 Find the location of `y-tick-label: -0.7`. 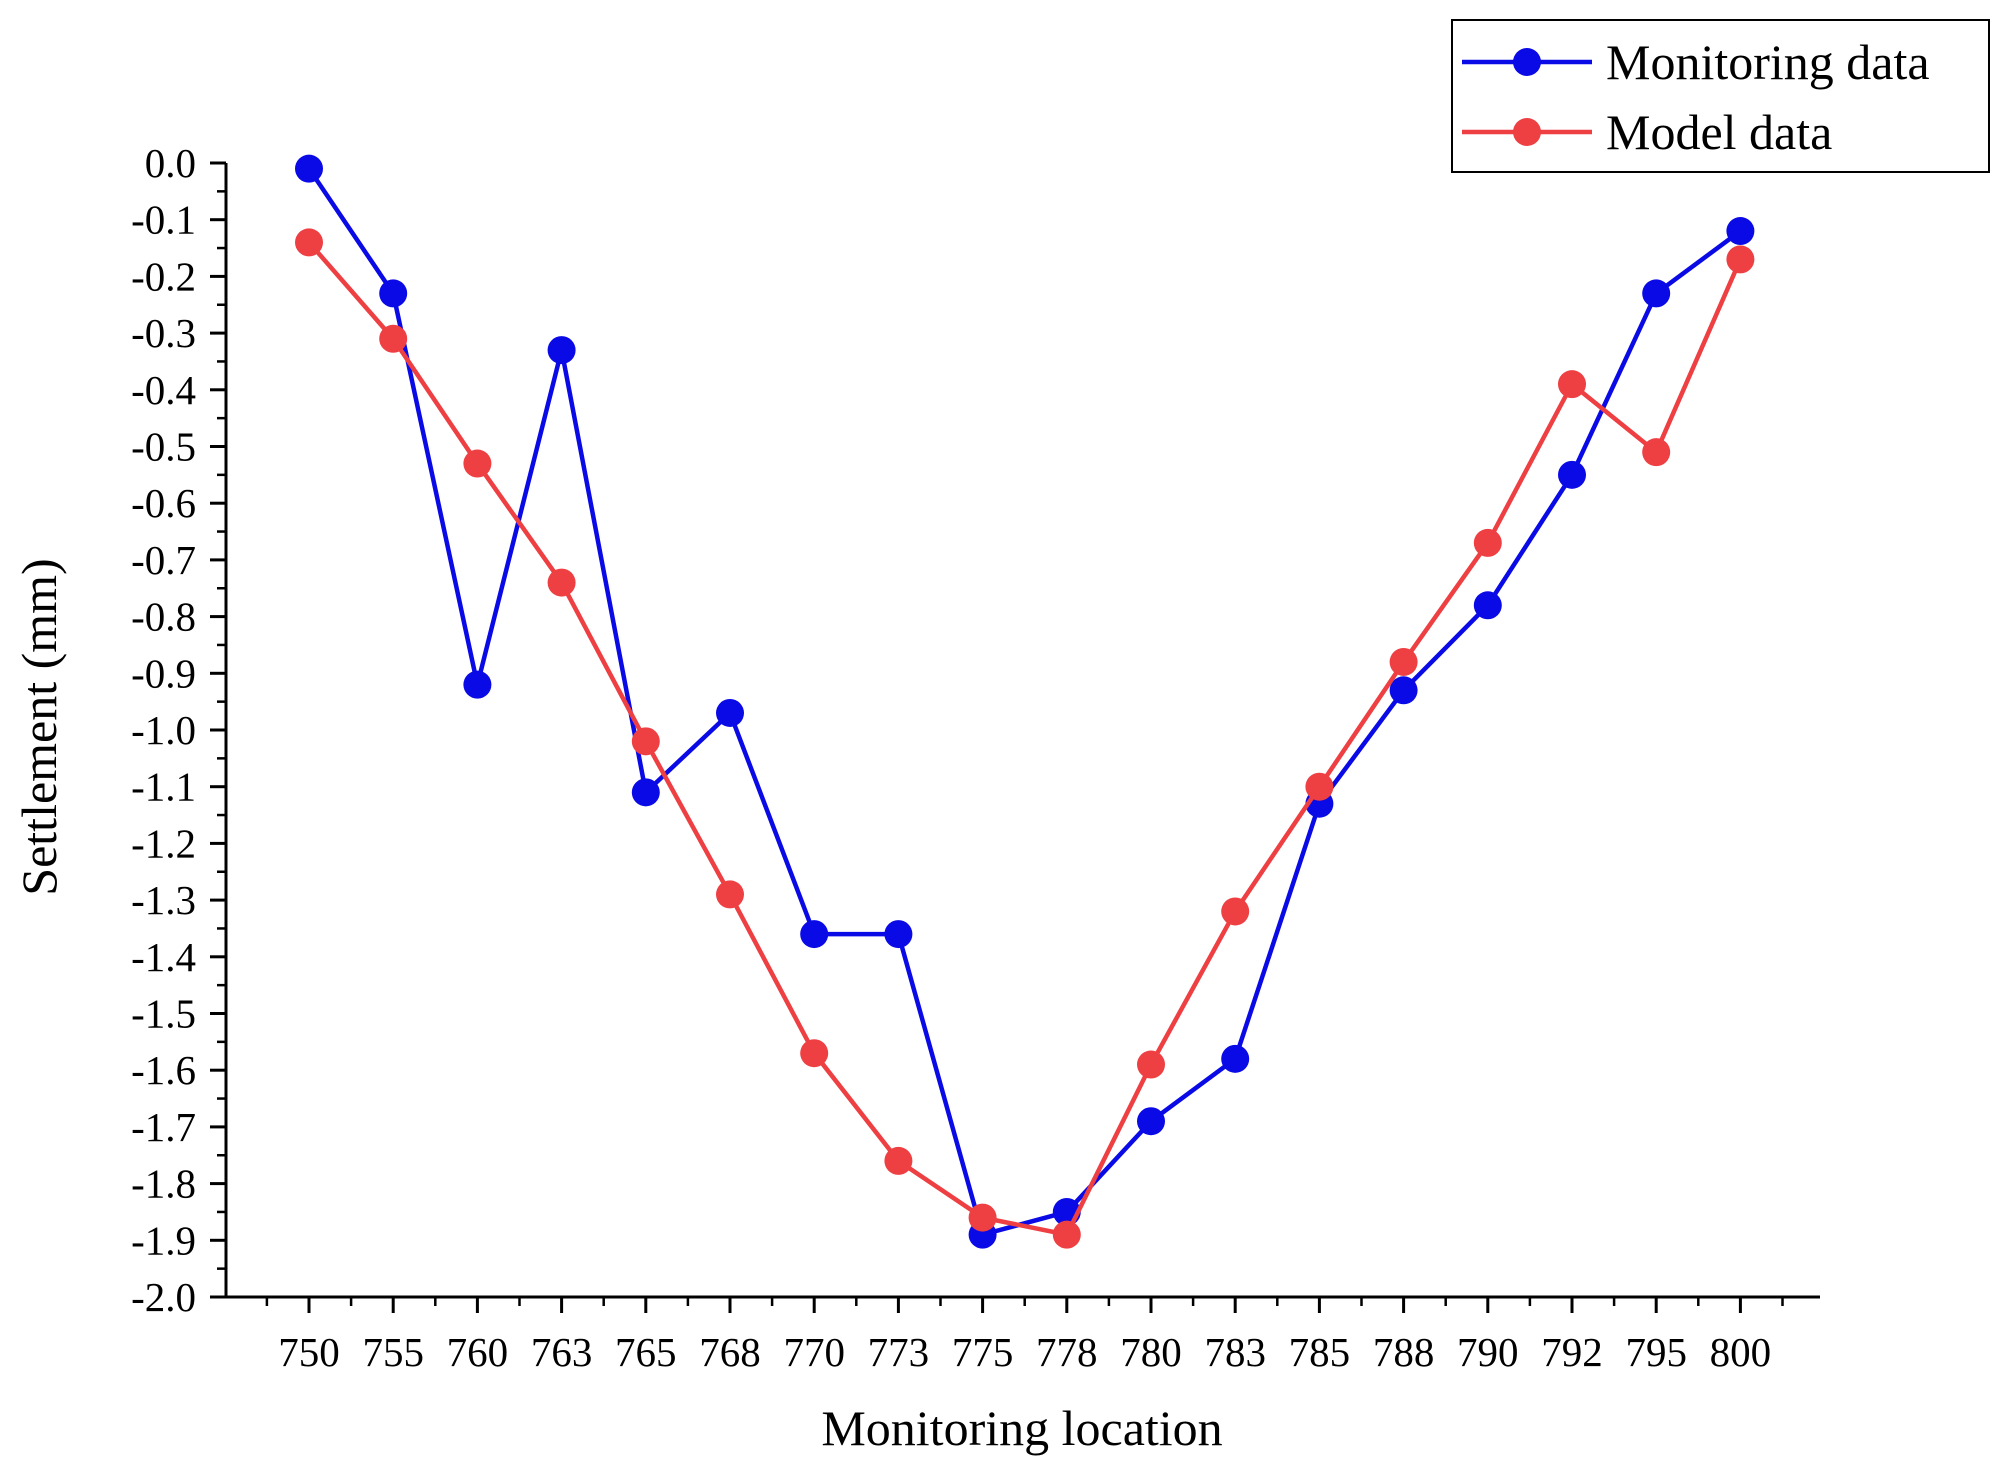

y-tick-label: -0.7 is located at coordinates (163, 560).